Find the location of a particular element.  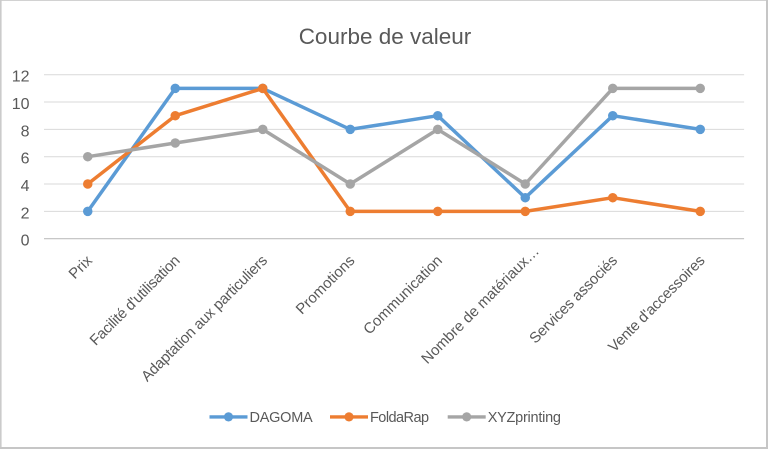

svg-text: 8 is located at coordinates (25, 131).